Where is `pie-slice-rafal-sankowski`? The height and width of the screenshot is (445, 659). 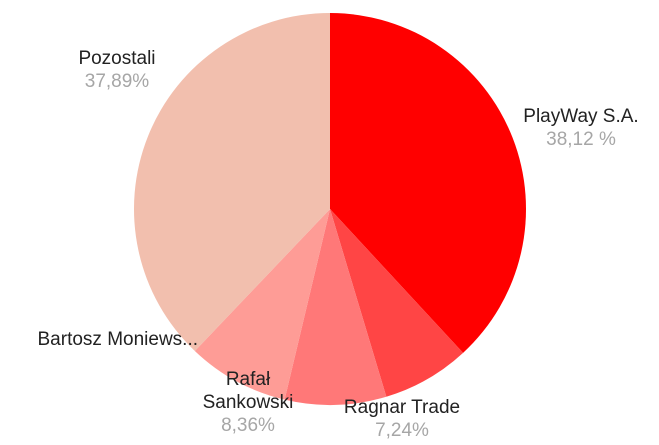 pie-slice-rafal-sankowski is located at coordinates (335, 307).